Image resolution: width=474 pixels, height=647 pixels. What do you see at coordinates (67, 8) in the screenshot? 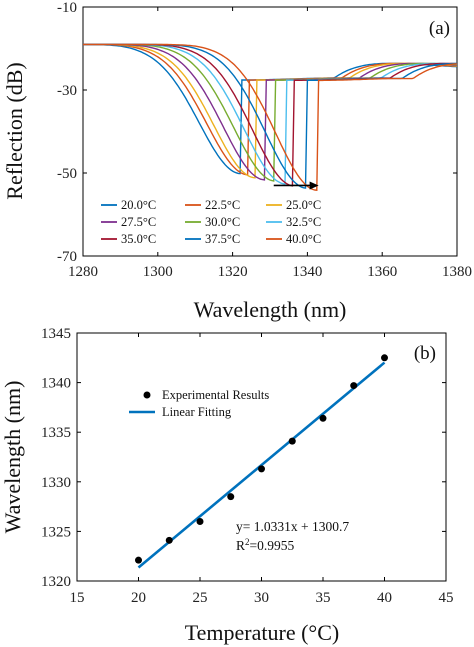
I see `panel-a-y-tick-label: -10` at bounding box center [67, 8].